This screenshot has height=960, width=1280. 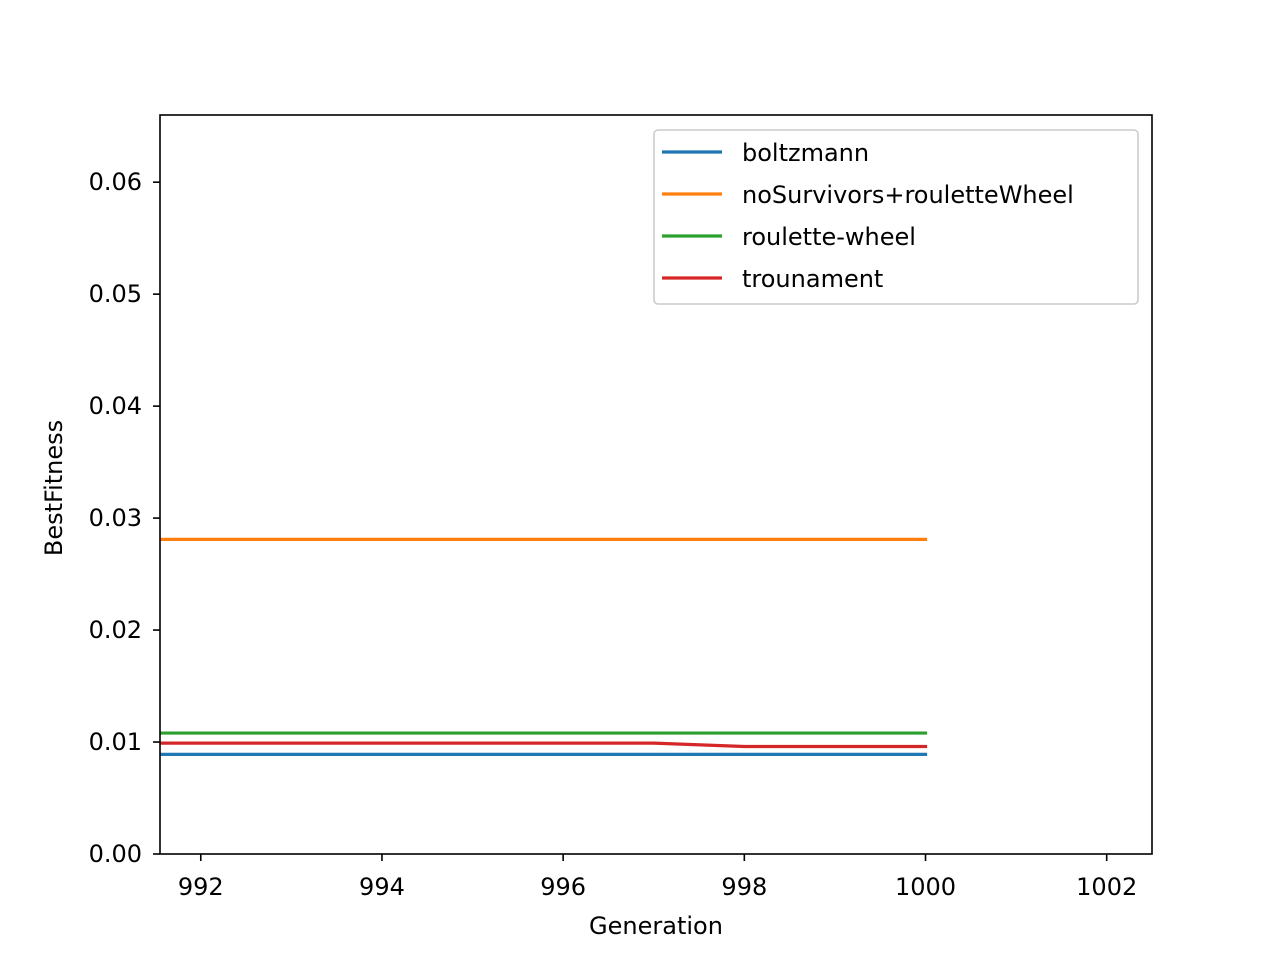 What do you see at coordinates (657, 877) in the screenshot?
I see `x-axis: 992 994 996 998 1000 1002` at bounding box center [657, 877].